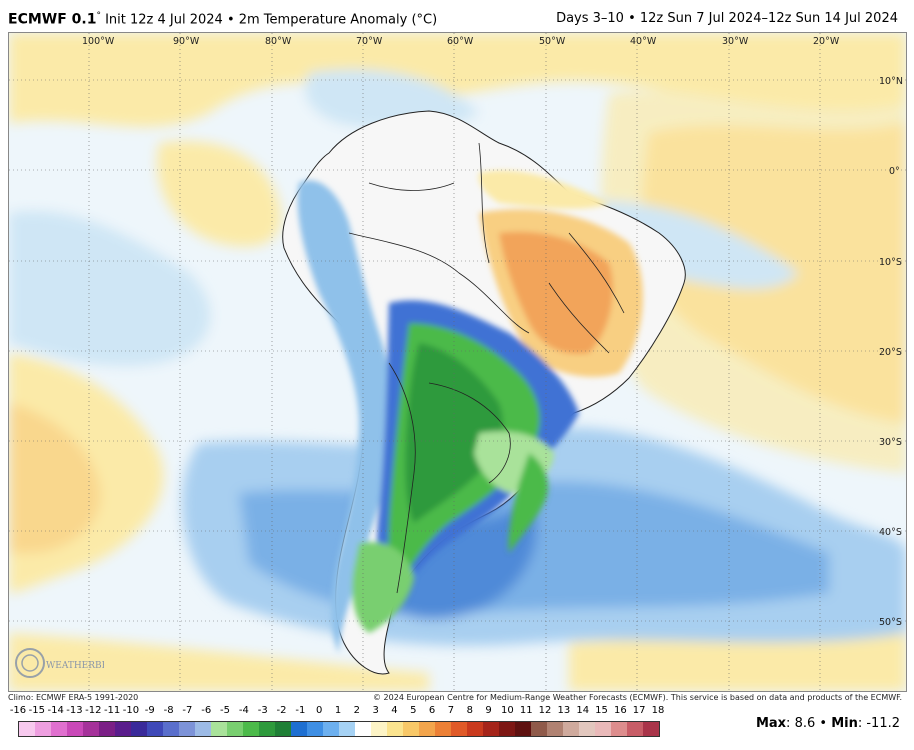 This screenshot has height=750, width=914. What do you see at coordinates (543, 189) in the screenshot?
I see `north-coast-warm` at bounding box center [543, 189].